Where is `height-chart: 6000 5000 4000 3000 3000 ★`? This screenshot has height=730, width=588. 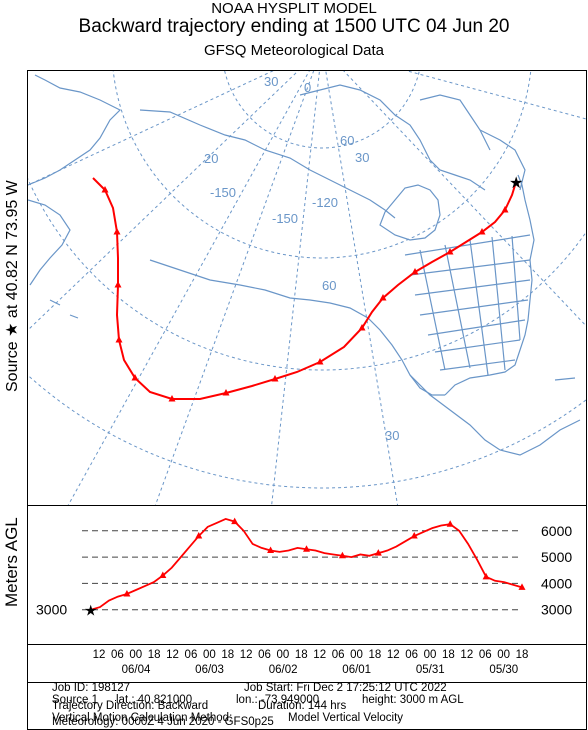
height-chart: 6000 5000 4000 3000 3000 ★ is located at coordinates (304, 568).